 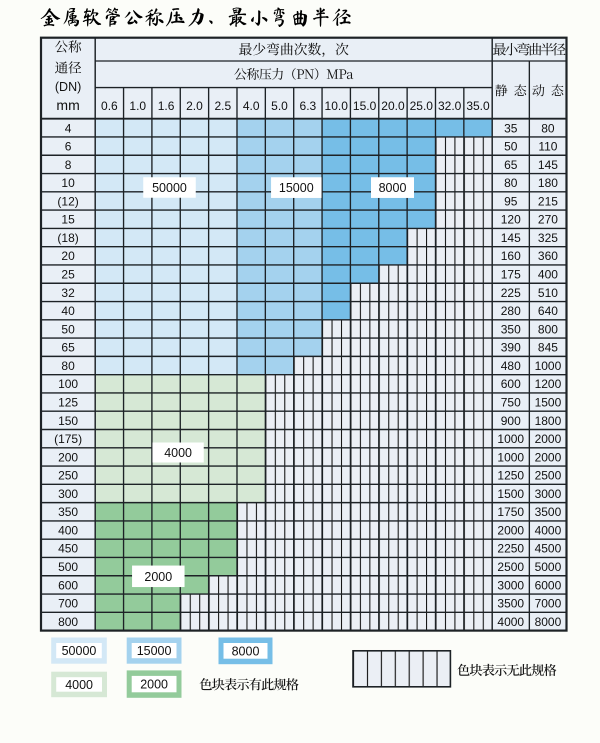 I want to click on svg-text: 10.0, so click(x=337, y=106).